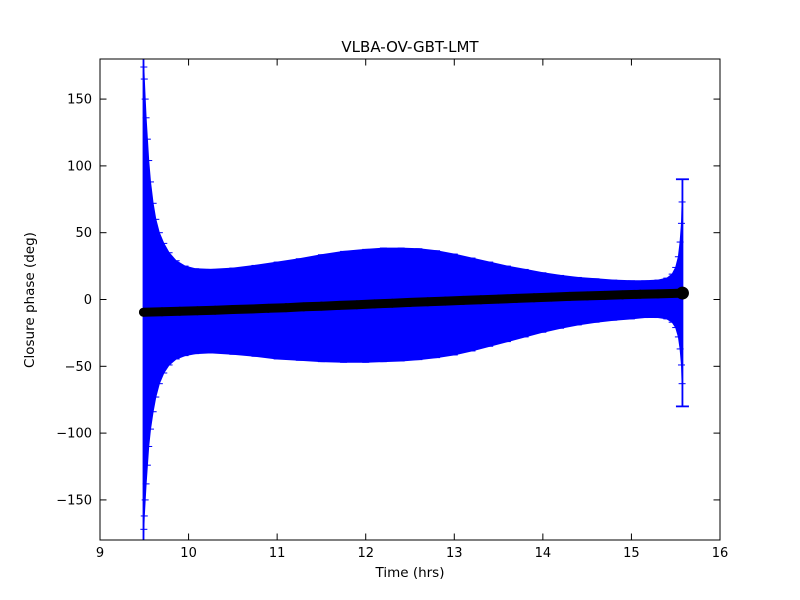 This screenshot has height=600, width=800. What do you see at coordinates (410, 47) in the screenshot?
I see `chart-title: VLBA-OV-GBT-LMT` at bounding box center [410, 47].